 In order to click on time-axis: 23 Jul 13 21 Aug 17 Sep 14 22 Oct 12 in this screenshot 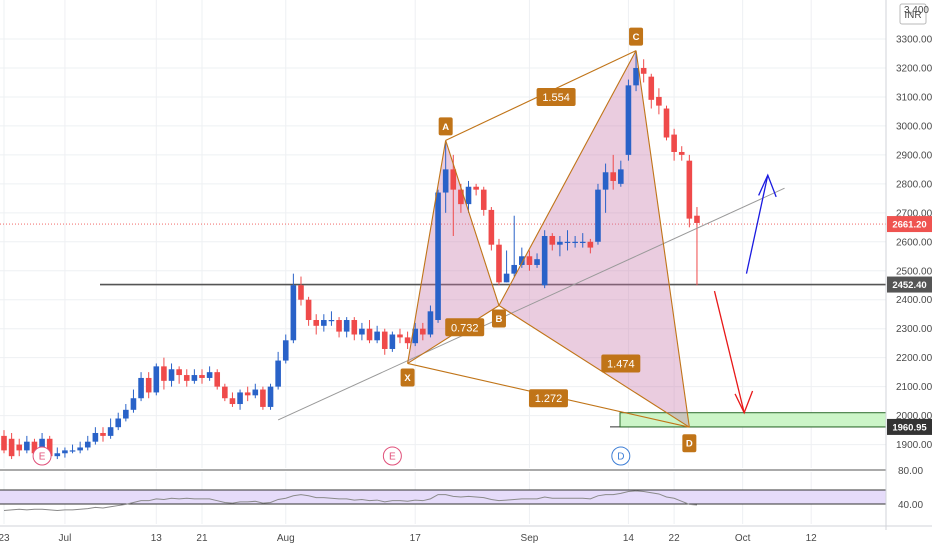, I will do `click(466, 534)`.